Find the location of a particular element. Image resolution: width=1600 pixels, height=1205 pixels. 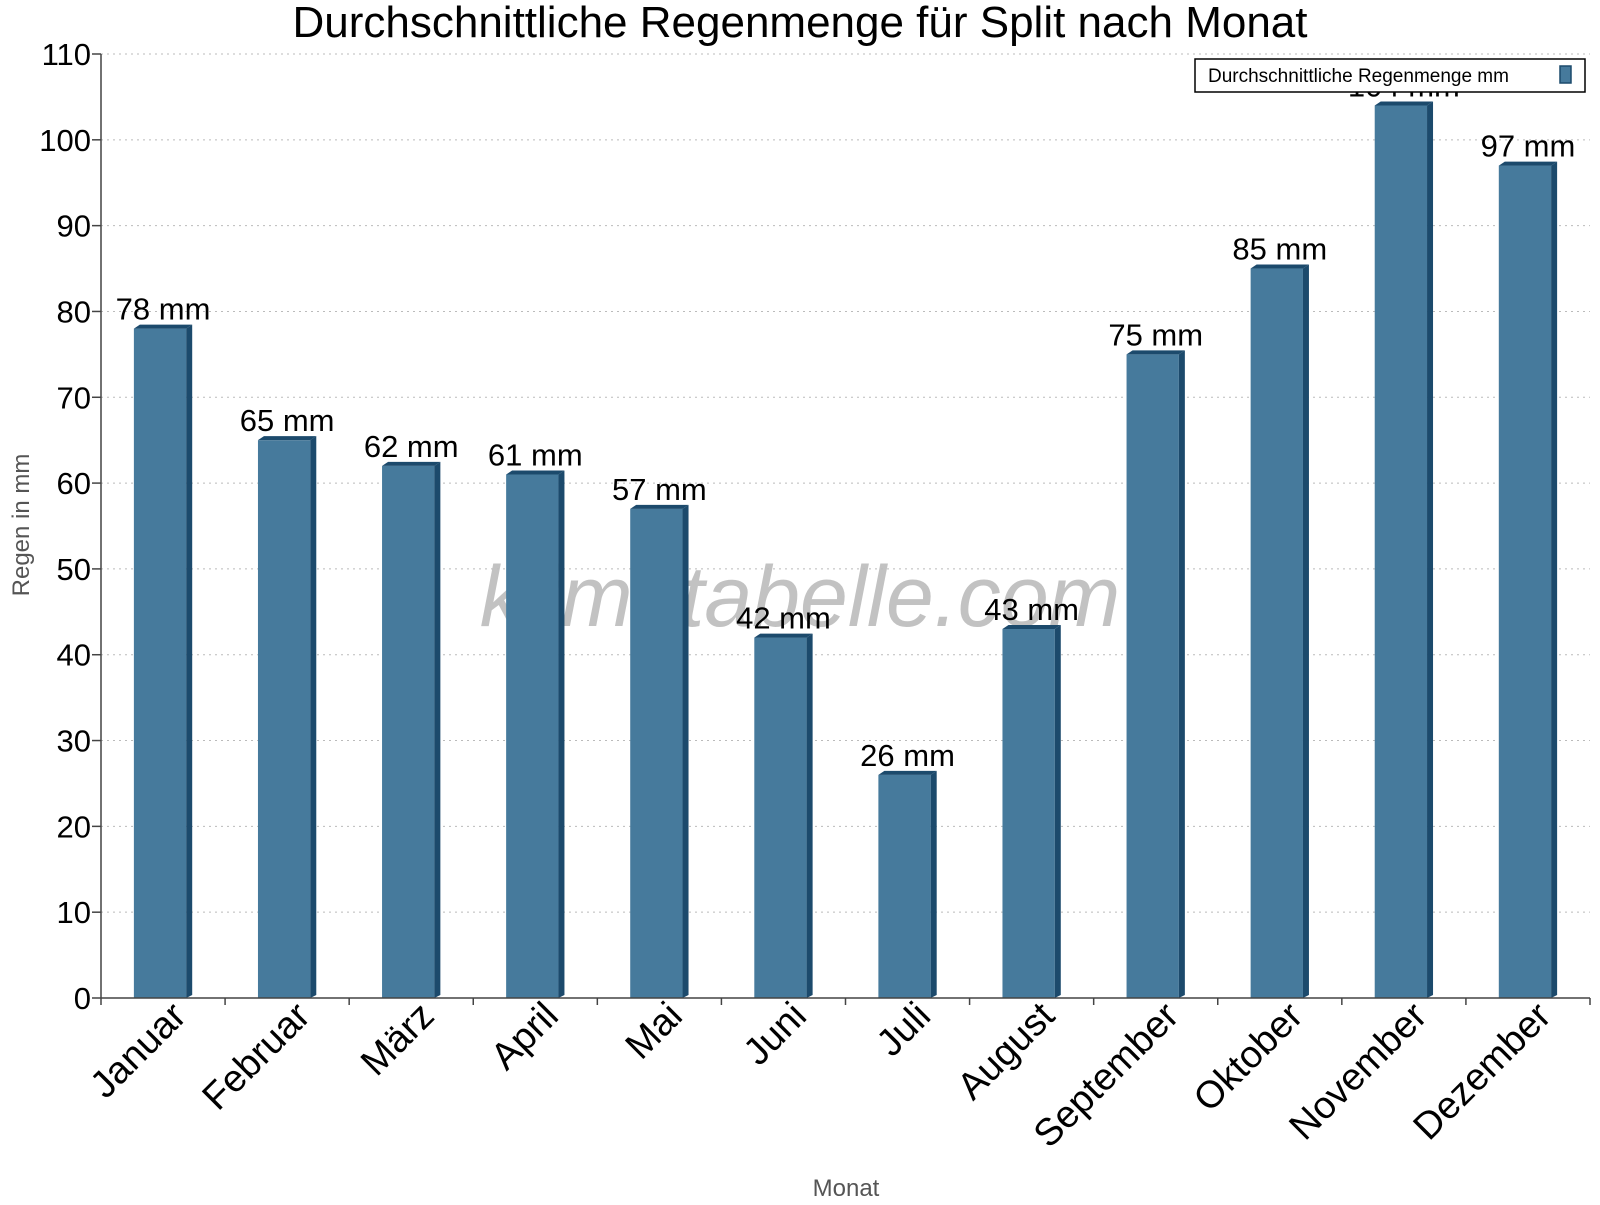

y-tick-label: 30 is located at coordinates (74, 741).